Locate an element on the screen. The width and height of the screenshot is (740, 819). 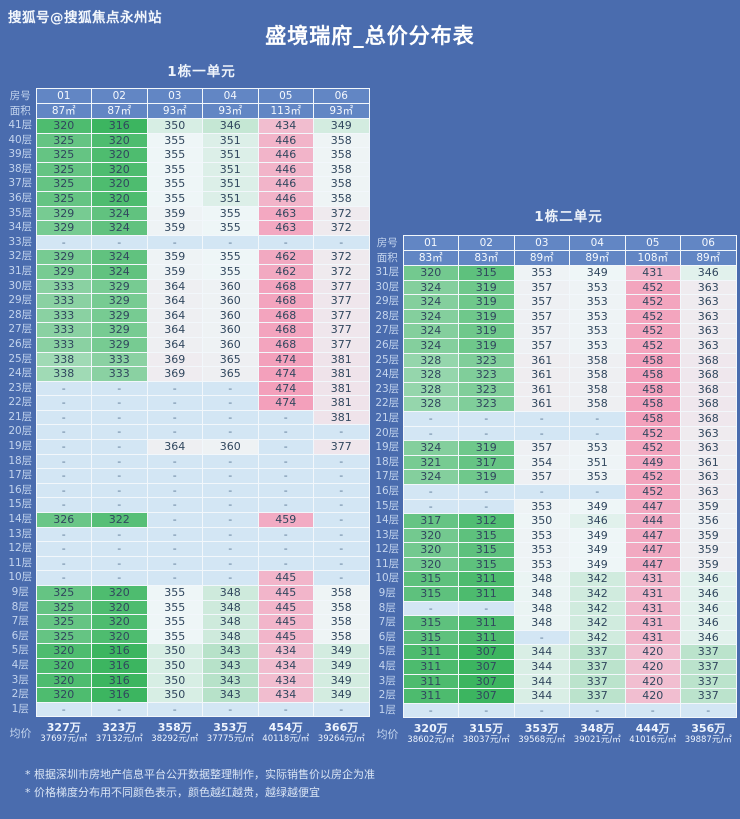
floor-label: 5层 is located at coordinates (20, 650).